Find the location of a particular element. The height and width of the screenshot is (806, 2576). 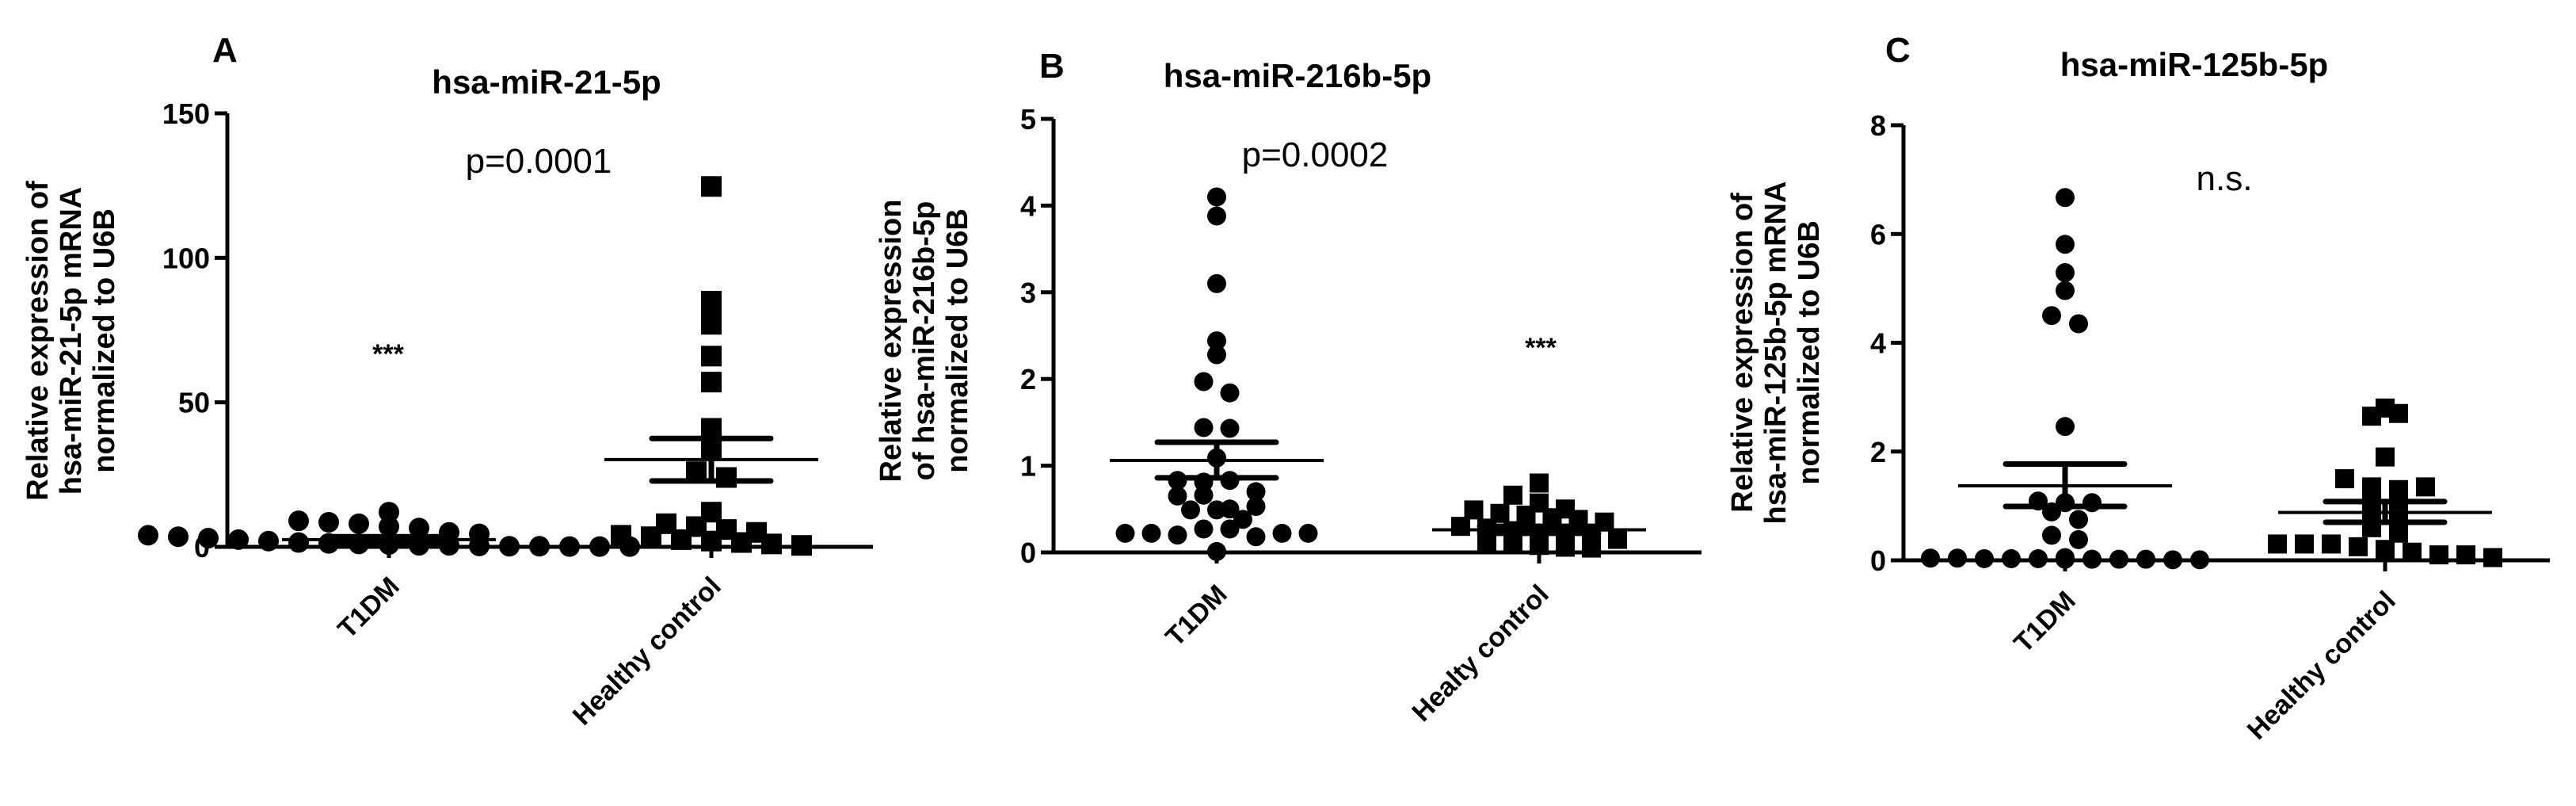

y-tick-label: 4 is located at coordinates (1028, 205).